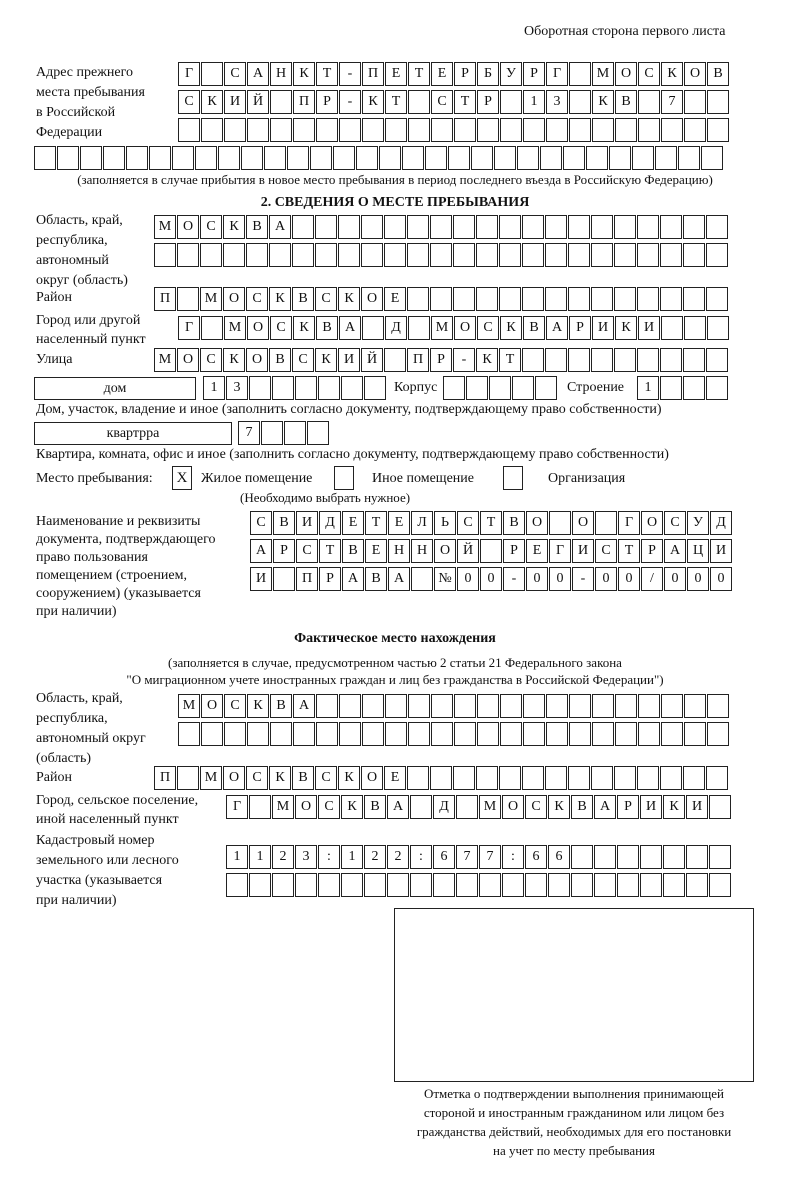  What do you see at coordinates (375, 857) in the screenshot?
I see `char-cell: 2` at bounding box center [375, 857].